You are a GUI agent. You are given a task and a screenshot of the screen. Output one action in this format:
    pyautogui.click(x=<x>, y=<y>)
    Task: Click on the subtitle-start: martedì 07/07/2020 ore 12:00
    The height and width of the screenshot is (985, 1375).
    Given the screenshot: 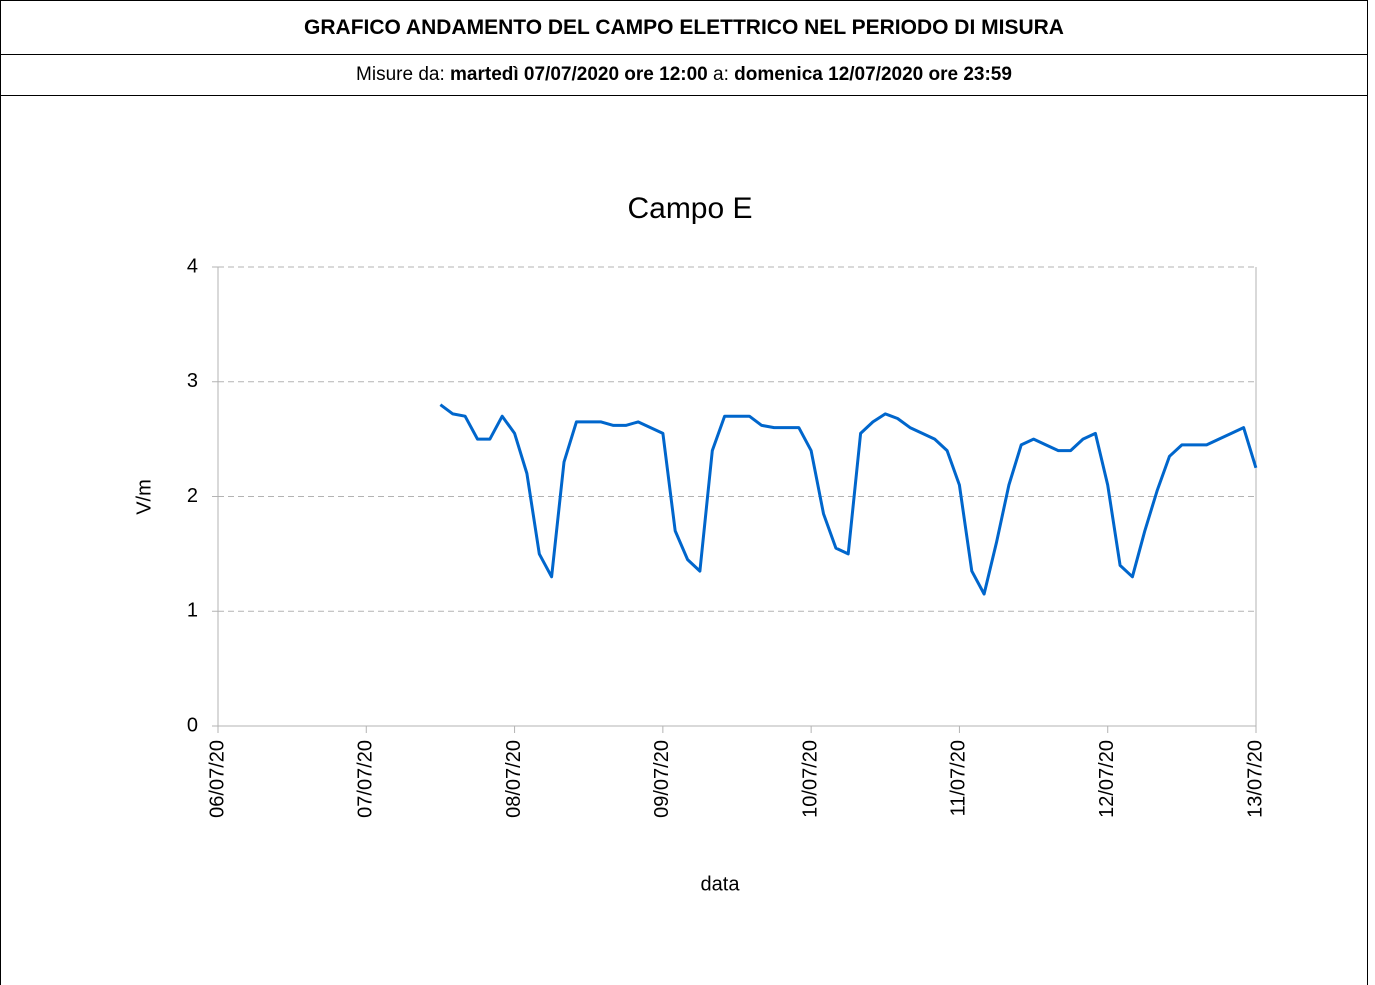 What is the action you would take?
    pyautogui.click(x=579, y=74)
    